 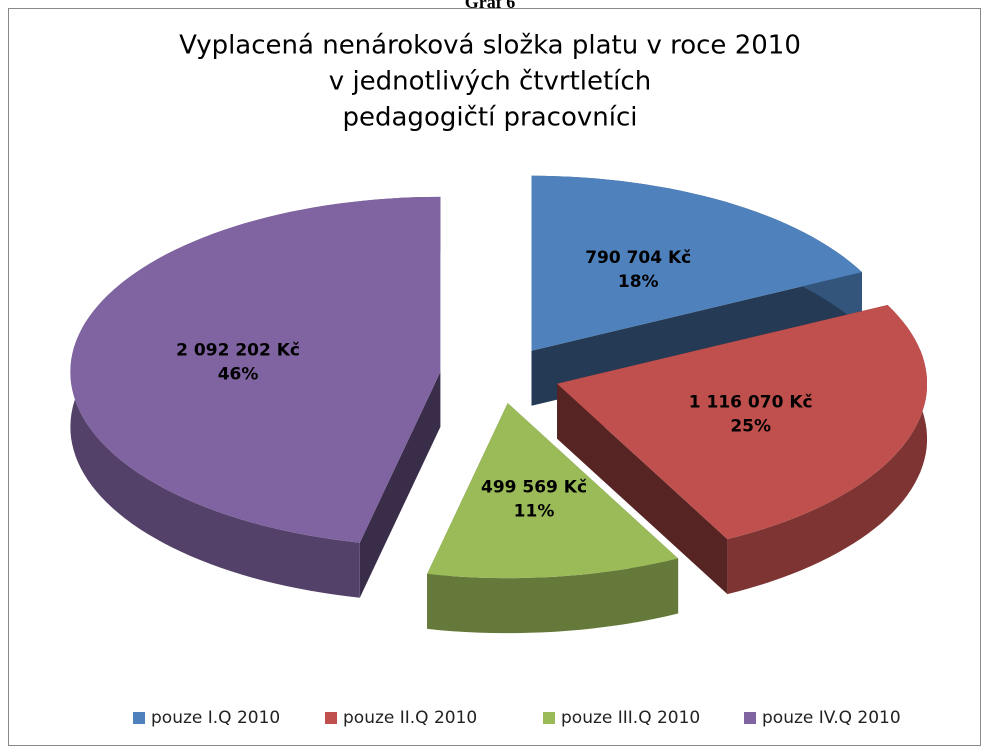 What do you see at coordinates (215, 718) in the screenshot?
I see `legend-label: pouze I.Q 2010` at bounding box center [215, 718].